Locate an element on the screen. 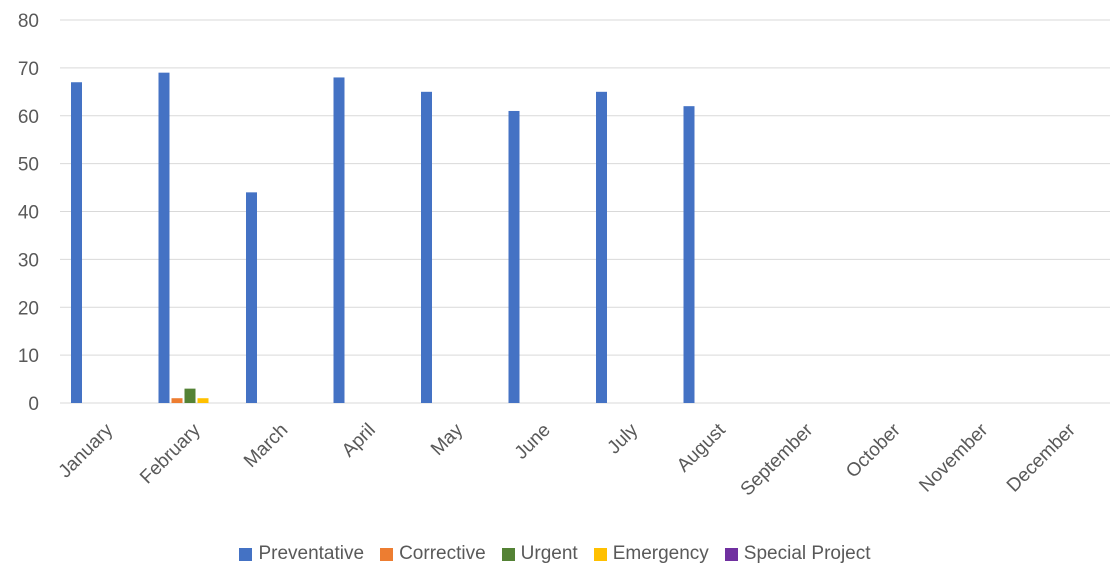 The width and height of the screenshot is (1110, 571). x-tick-label: January is located at coordinates (86, 450).